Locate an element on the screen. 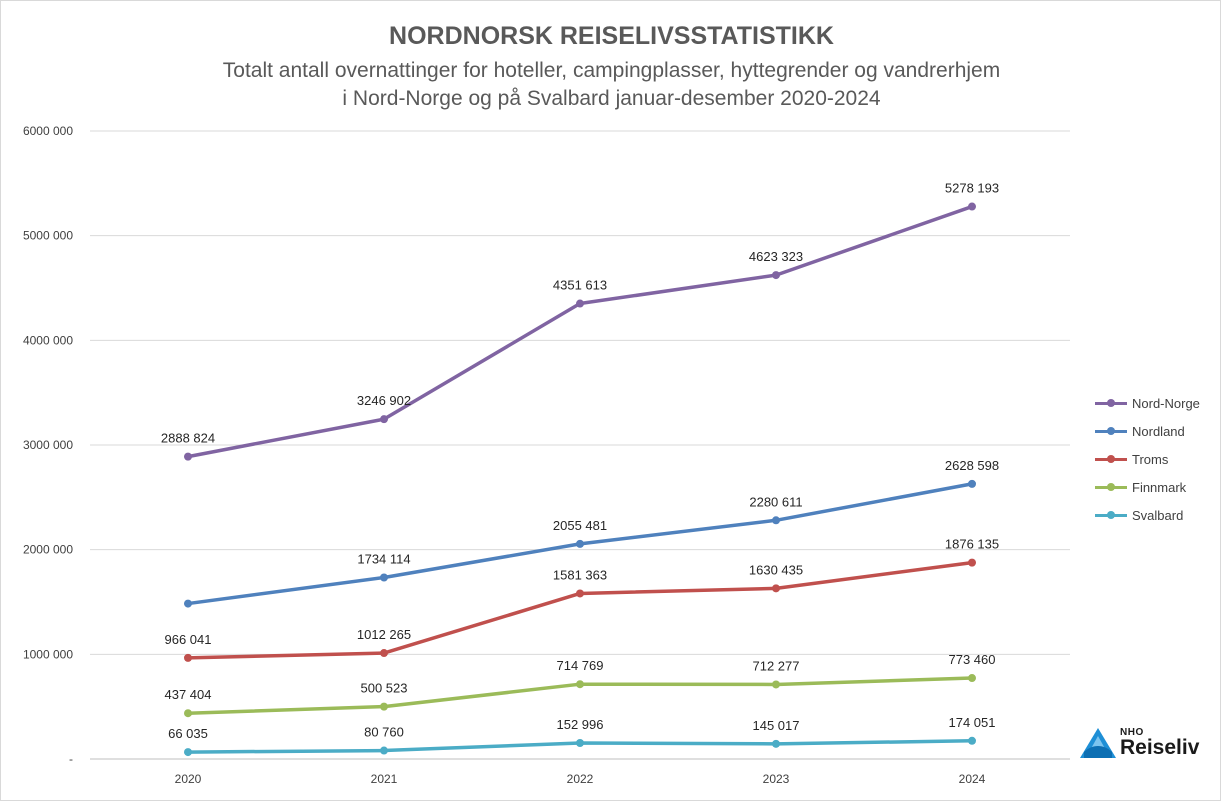  legend-item-svalbard: Svalbard is located at coordinates (1147, 515).